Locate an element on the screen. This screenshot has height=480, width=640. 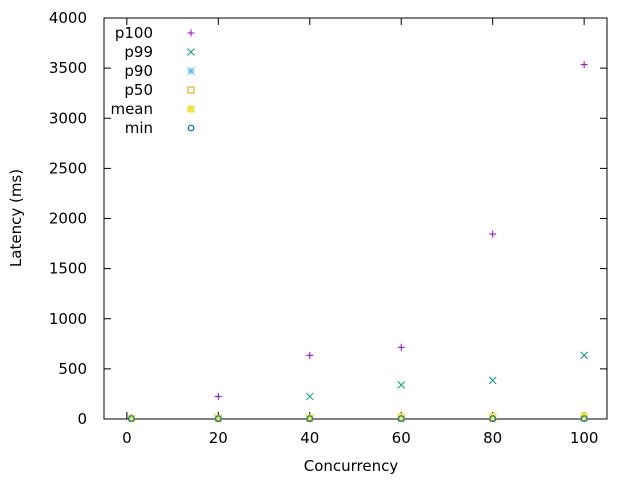
x-tick-label: 20 is located at coordinates (218, 438).